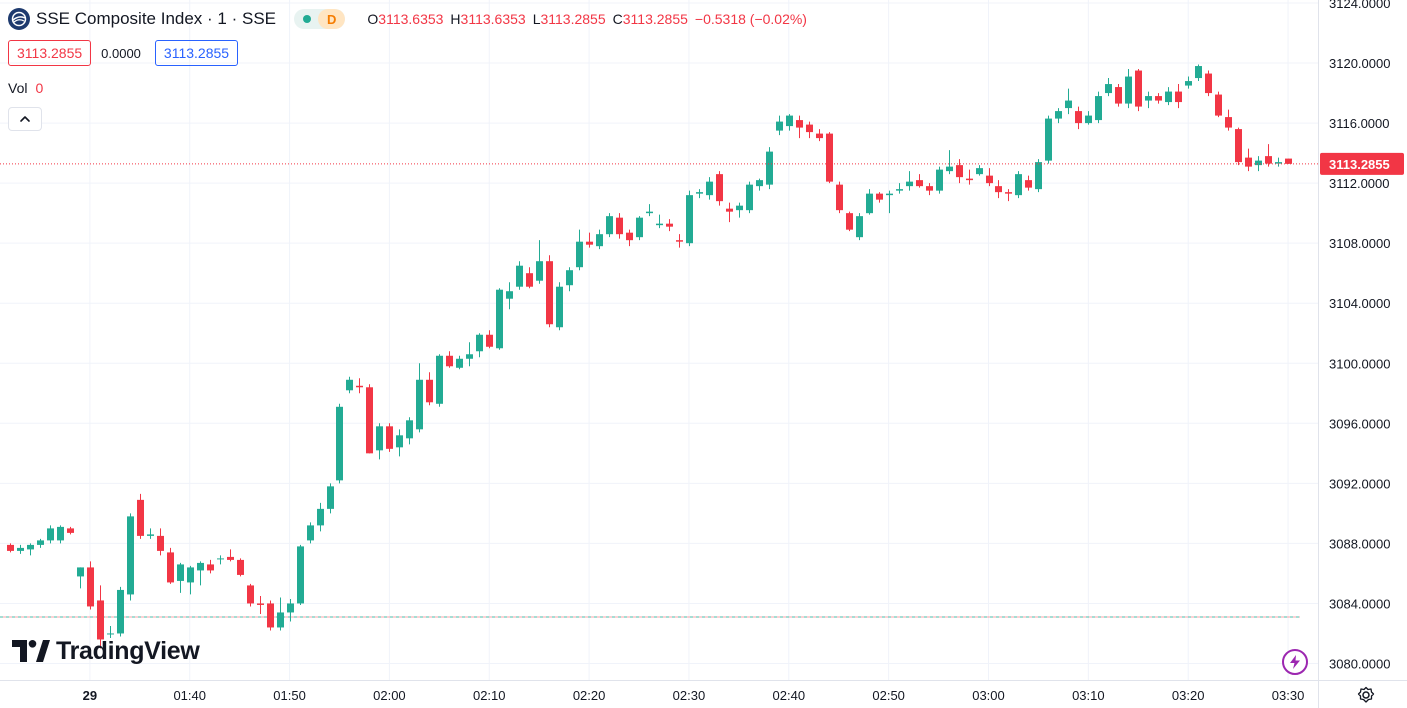 This screenshot has height=708, width=1407. I want to click on market-status-pill: D, so click(320, 19).